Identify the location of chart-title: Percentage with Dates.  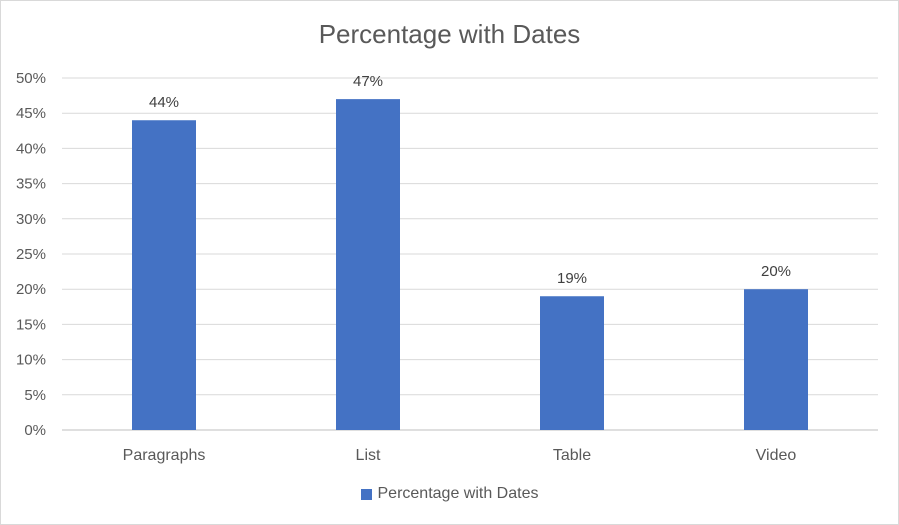
(449, 34).